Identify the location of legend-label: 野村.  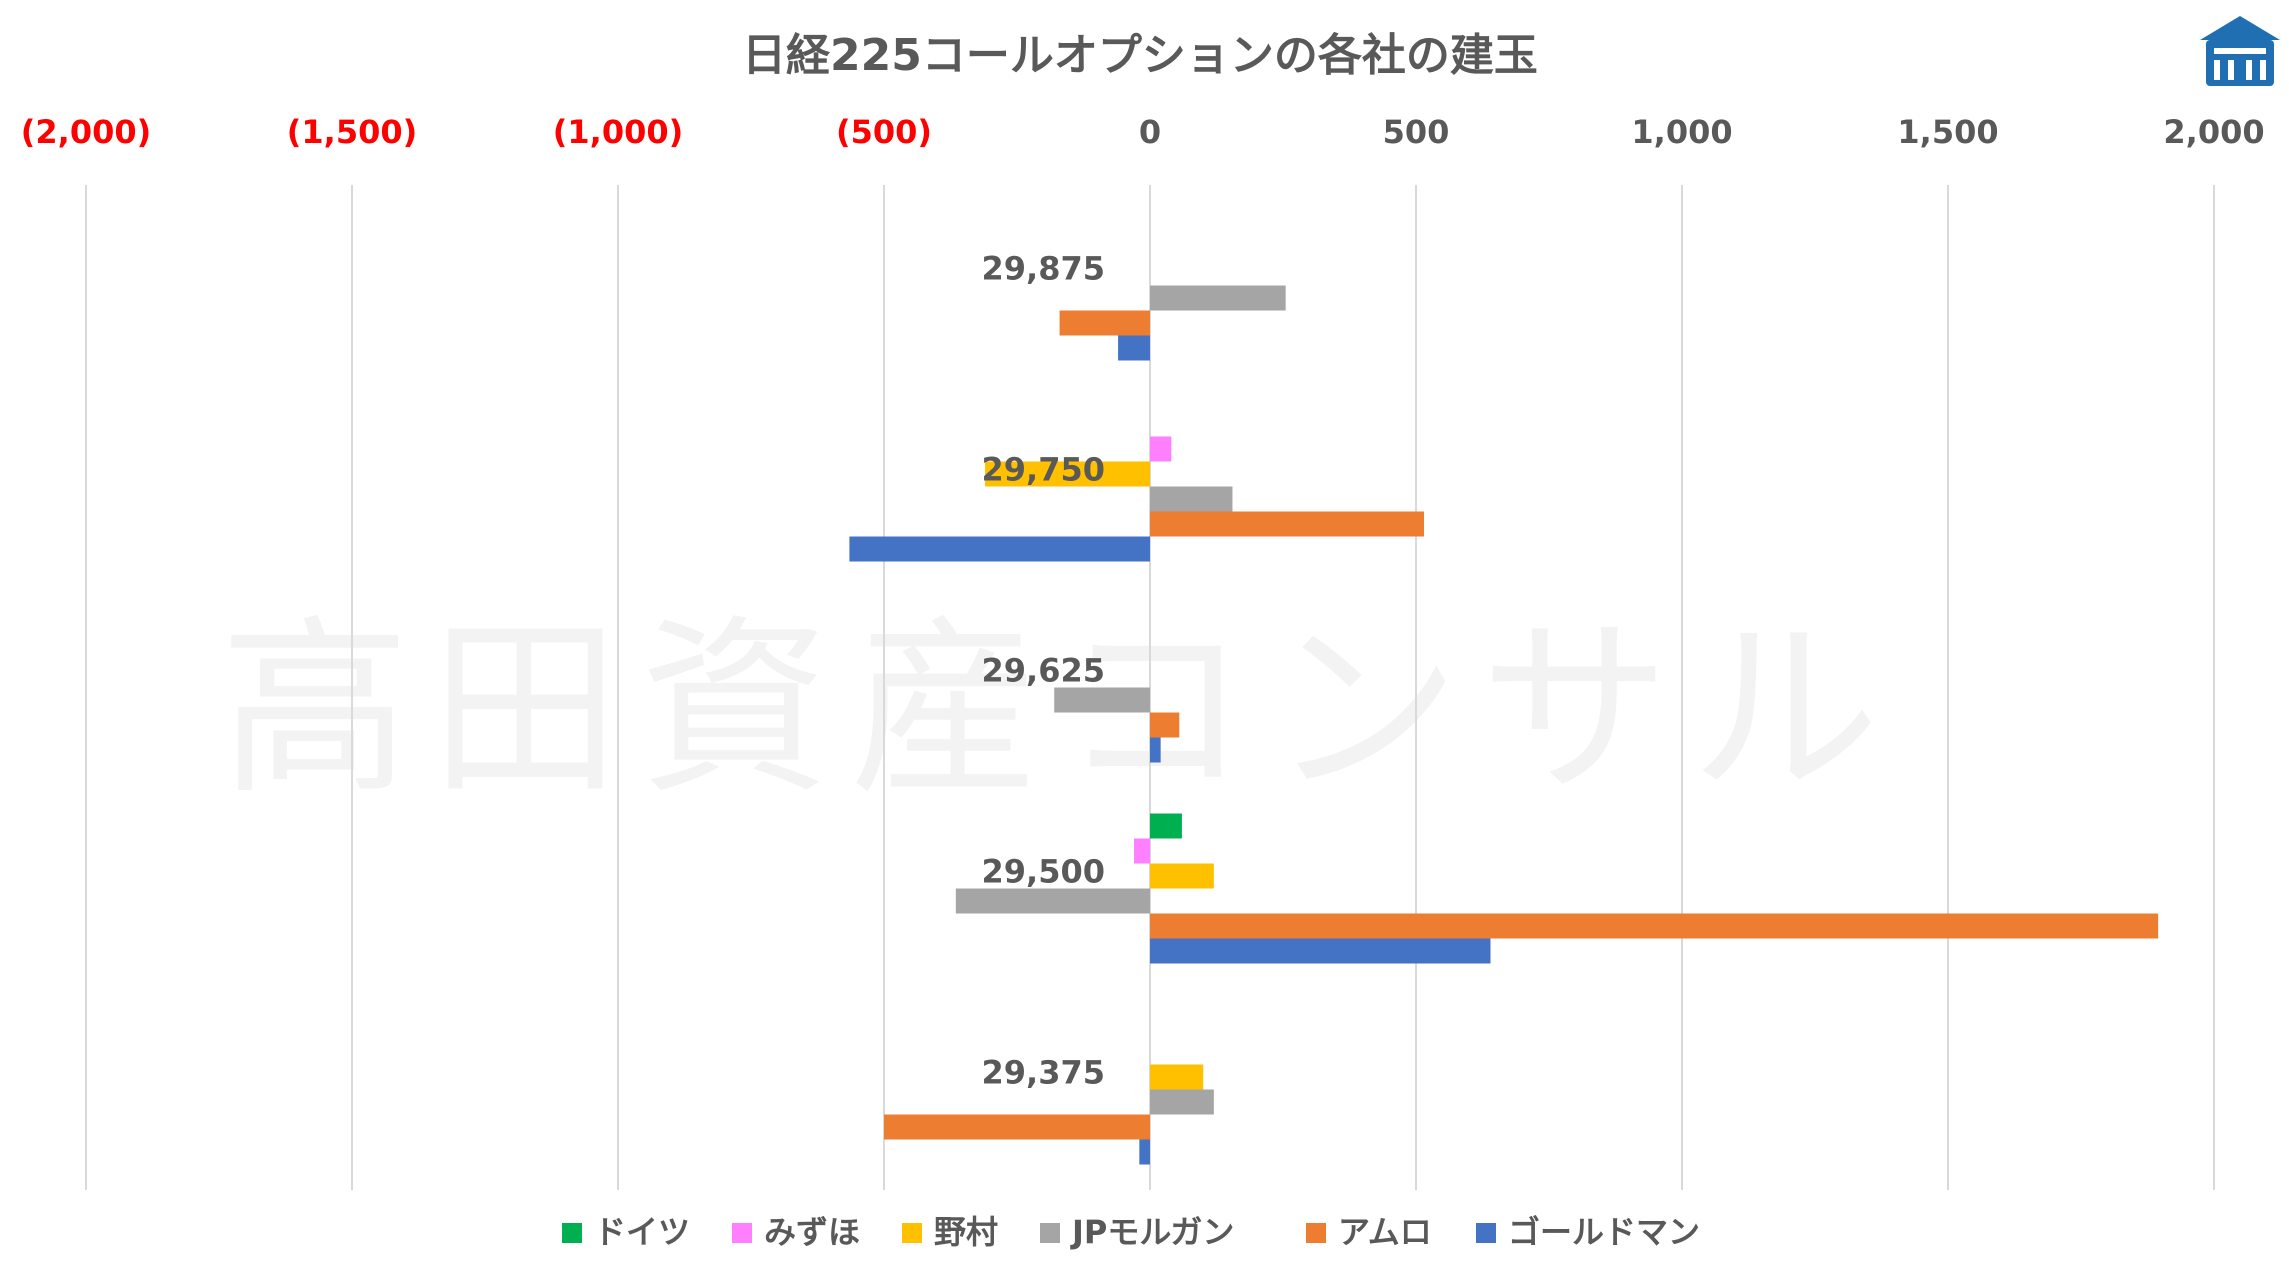
(966, 1232).